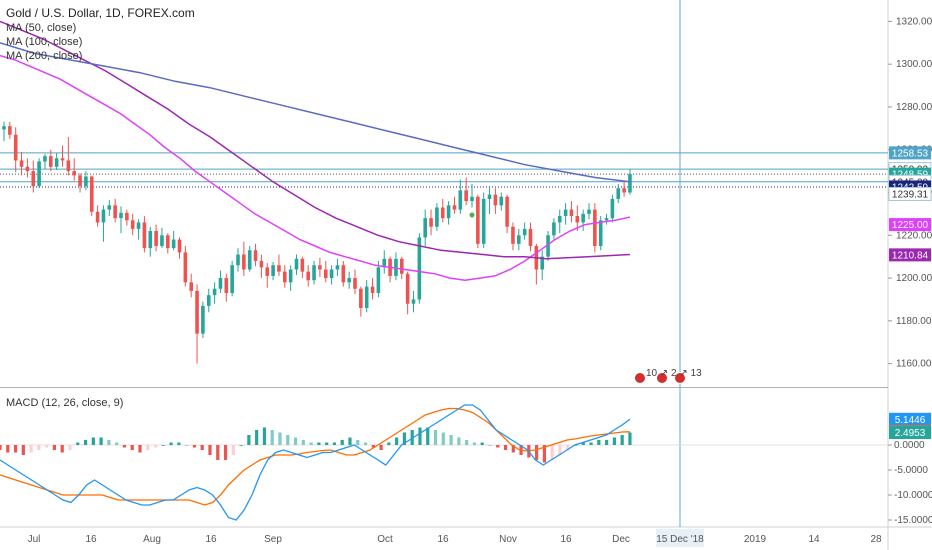 The image size is (932, 550). I want to click on price-tag-label: 1225.00, so click(910, 225).